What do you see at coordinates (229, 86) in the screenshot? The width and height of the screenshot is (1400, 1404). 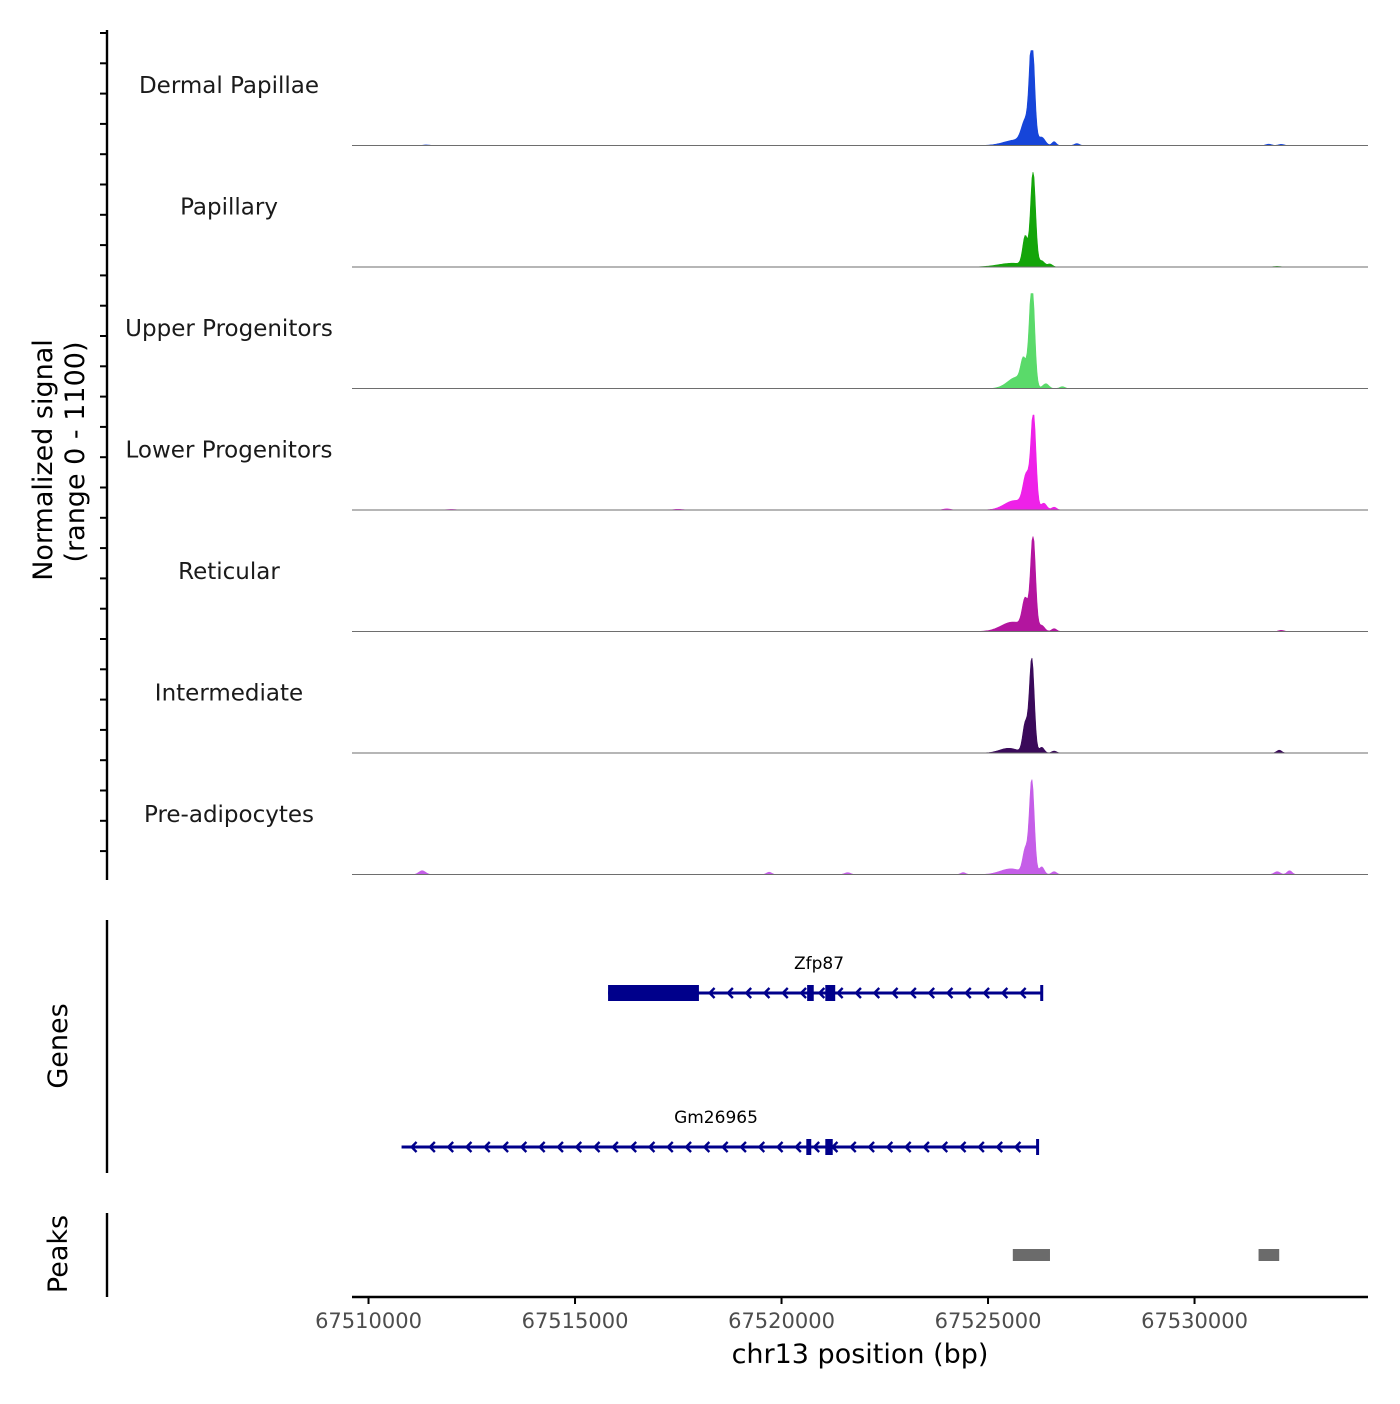 I see `track-label: Dermal Papillae` at bounding box center [229, 86].